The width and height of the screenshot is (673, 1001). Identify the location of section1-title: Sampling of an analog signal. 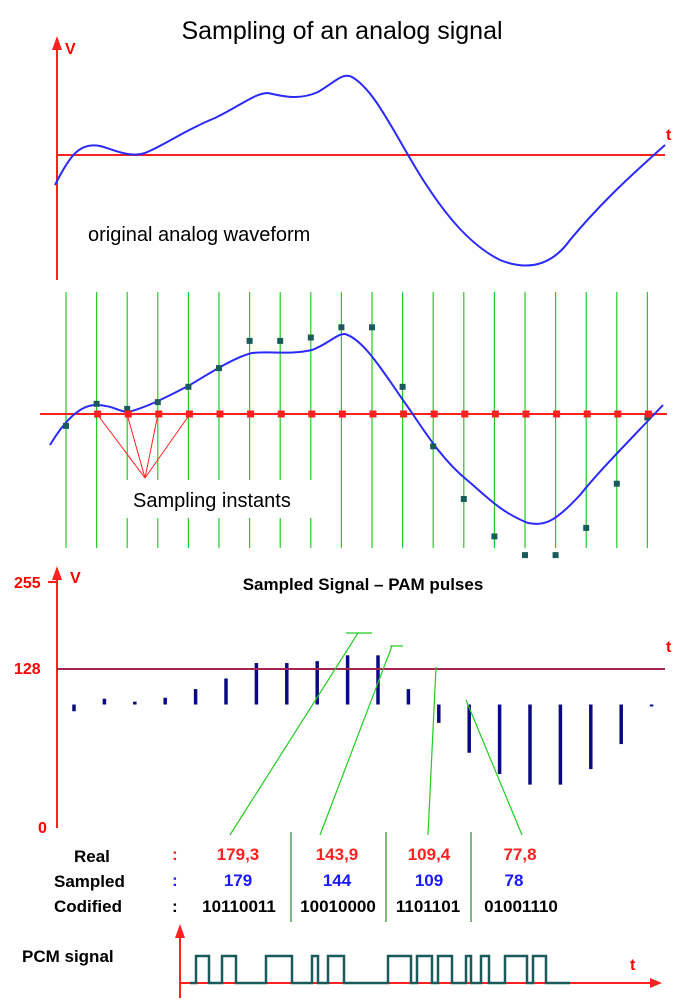
(341, 31).